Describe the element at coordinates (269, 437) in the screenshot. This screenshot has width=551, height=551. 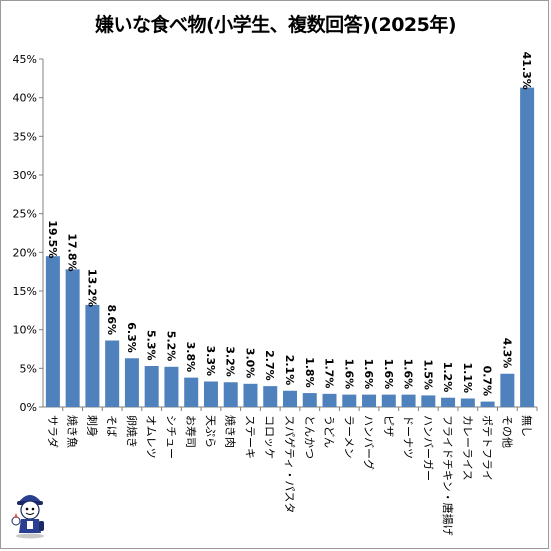
I see `x-tick-label: コロッケ` at that location.